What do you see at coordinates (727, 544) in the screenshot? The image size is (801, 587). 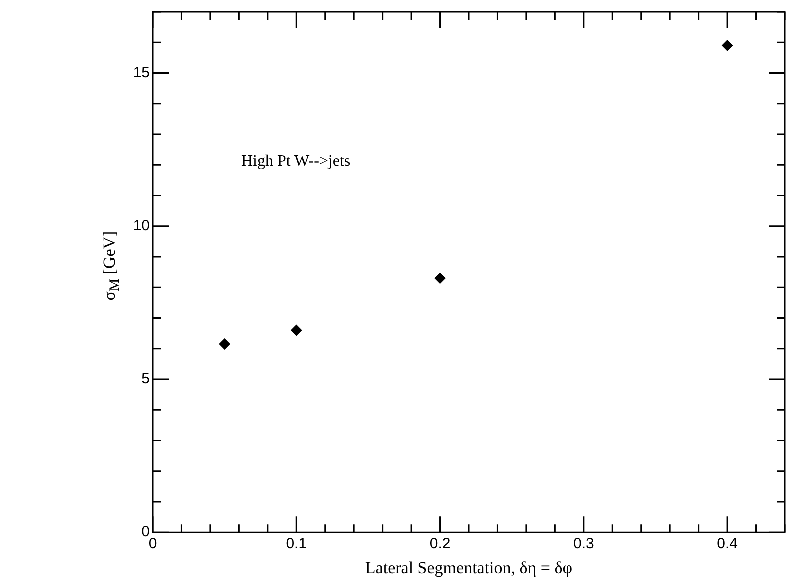 I see `x-tick-label: 0.4` at bounding box center [727, 544].